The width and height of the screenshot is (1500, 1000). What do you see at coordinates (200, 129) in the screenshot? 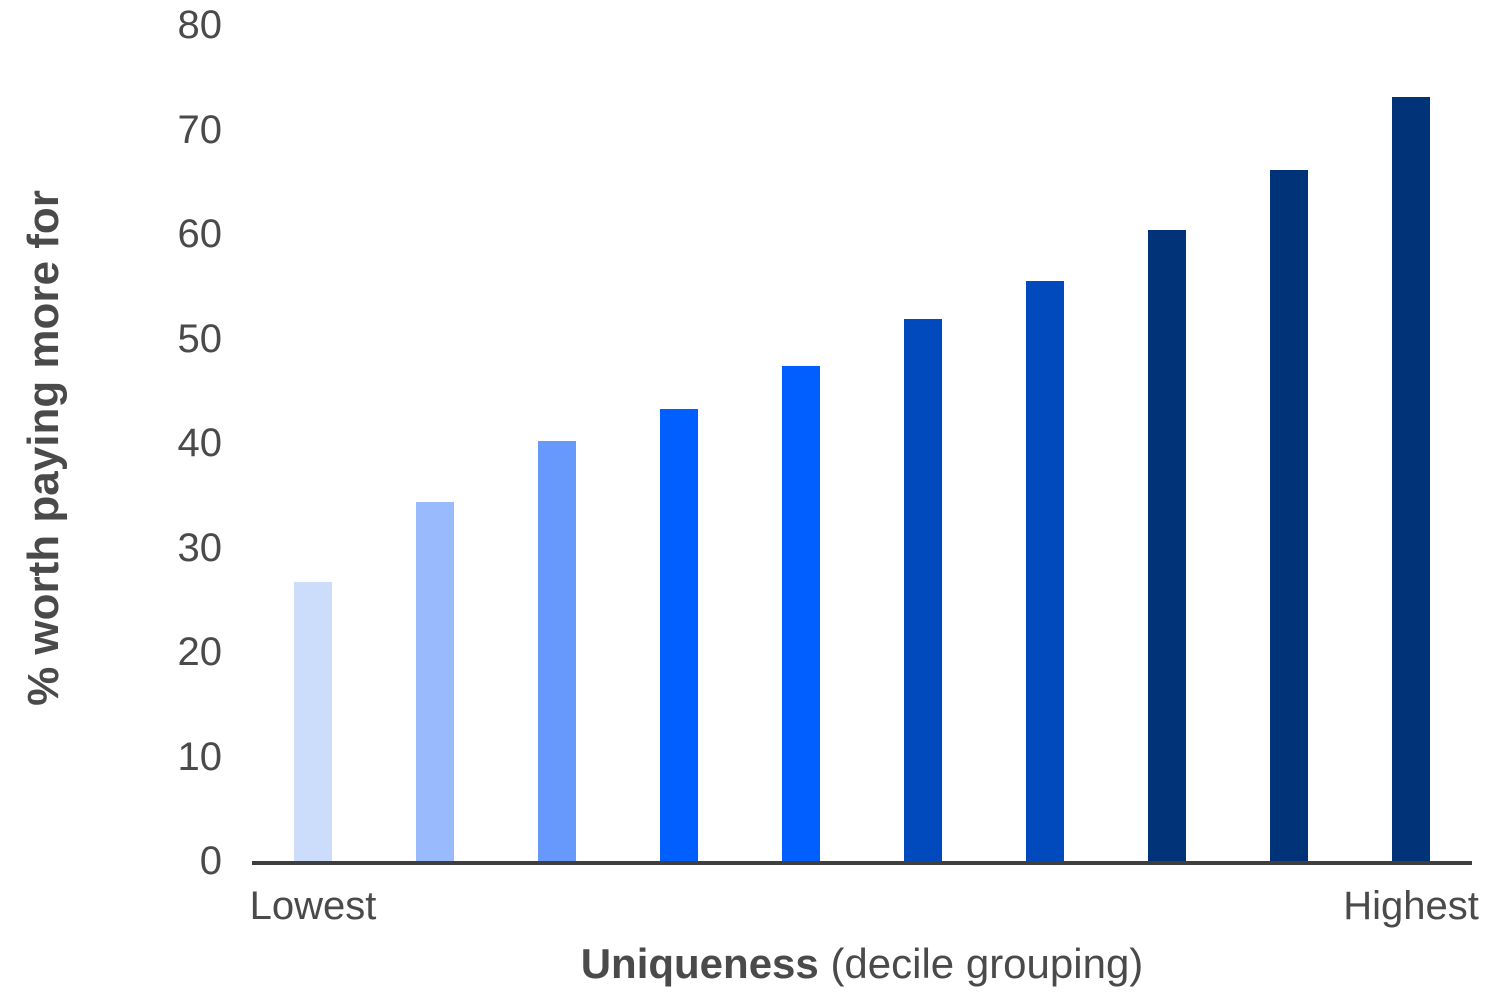
I see `y-tick-label-70: 70` at bounding box center [200, 129].